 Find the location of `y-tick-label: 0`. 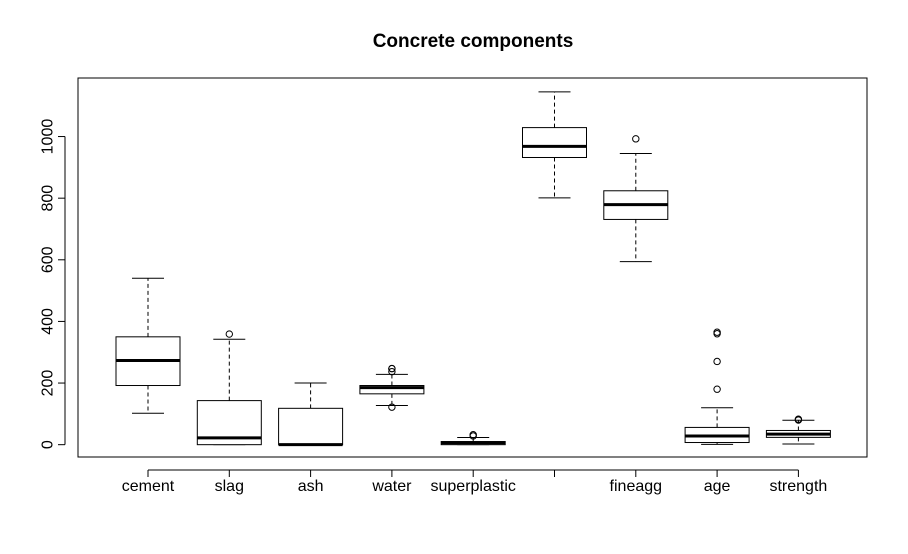

y-tick-label: 0 is located at coordinates (48, 444).